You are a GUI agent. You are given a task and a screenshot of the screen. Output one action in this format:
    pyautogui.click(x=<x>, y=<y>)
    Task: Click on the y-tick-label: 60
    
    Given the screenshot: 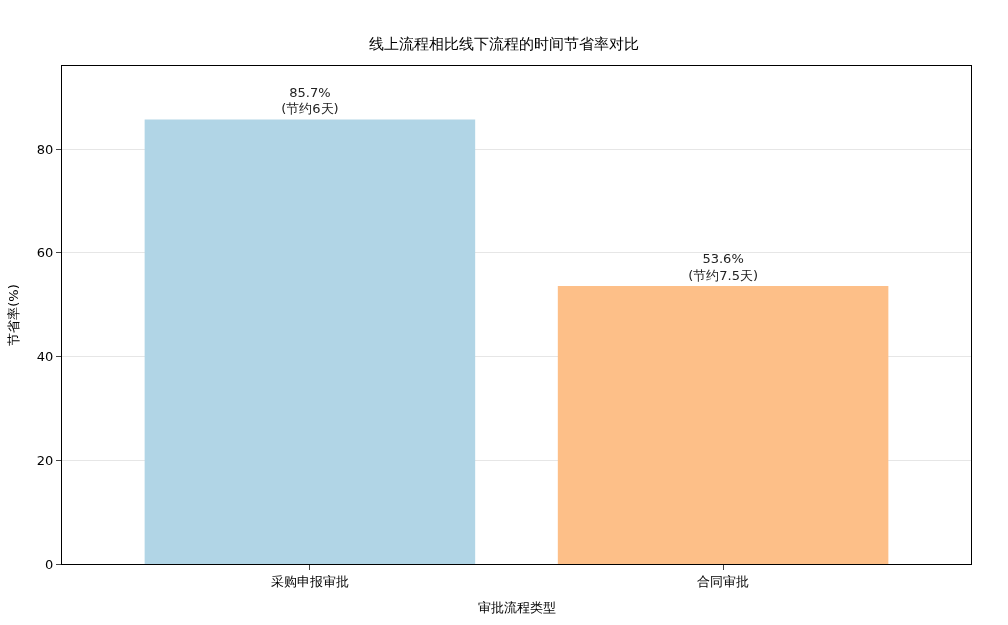 What is the action you would take?
    pyautogui.click(x=45, y=253)
    